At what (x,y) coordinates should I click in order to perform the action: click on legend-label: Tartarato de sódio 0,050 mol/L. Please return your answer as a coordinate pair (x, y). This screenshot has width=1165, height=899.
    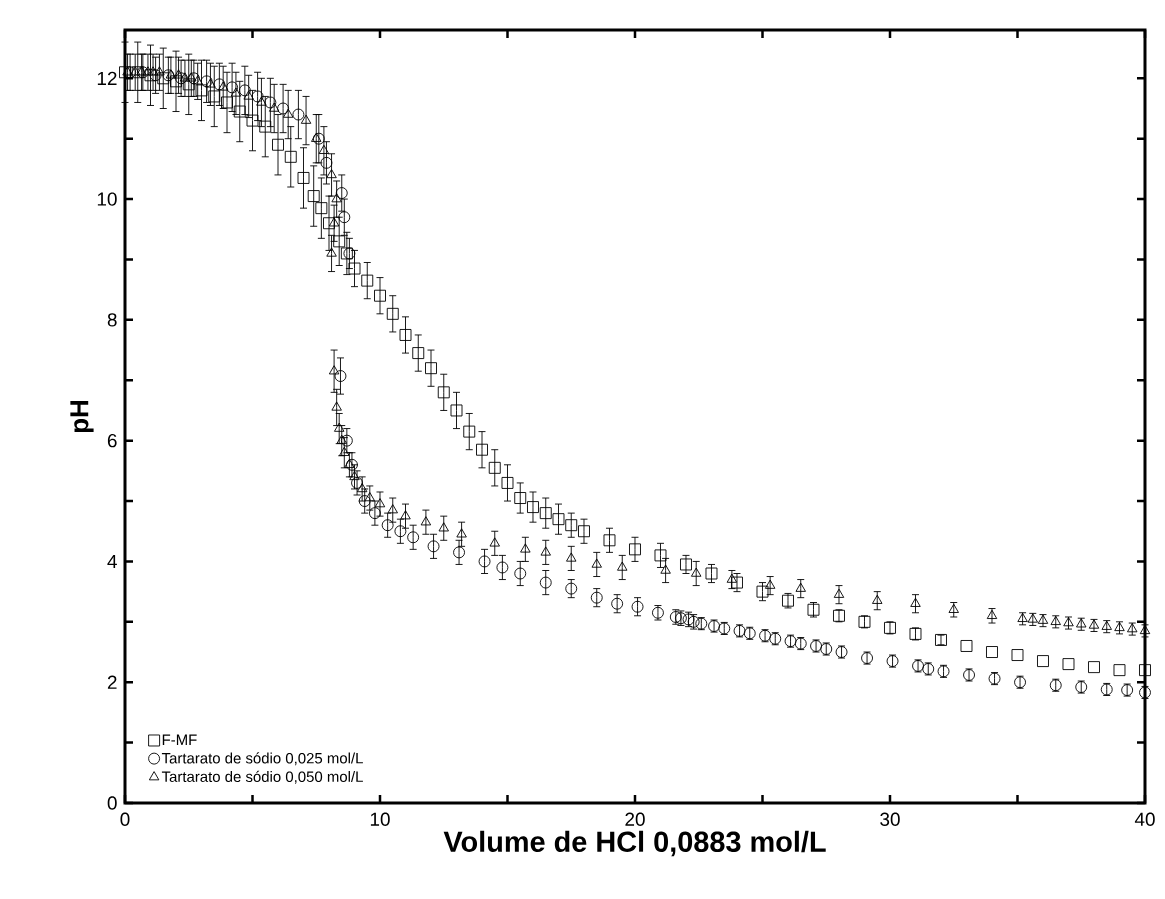
    Looking at the image, I should click on (262, 777).